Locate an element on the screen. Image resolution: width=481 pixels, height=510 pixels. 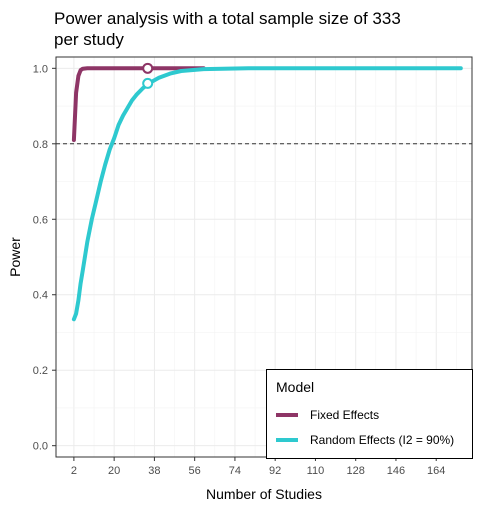
legend-key-fixed-effects is located at coordinates (287, 415).